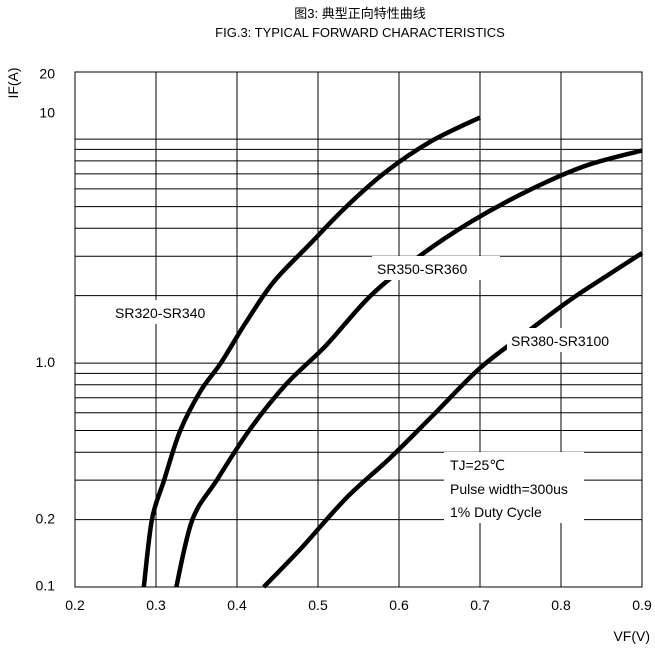  What do you see at coordinates (480, 605) in the screenshot?
I see `x-tick-label: 0.7` at bounding box center [480, 605].